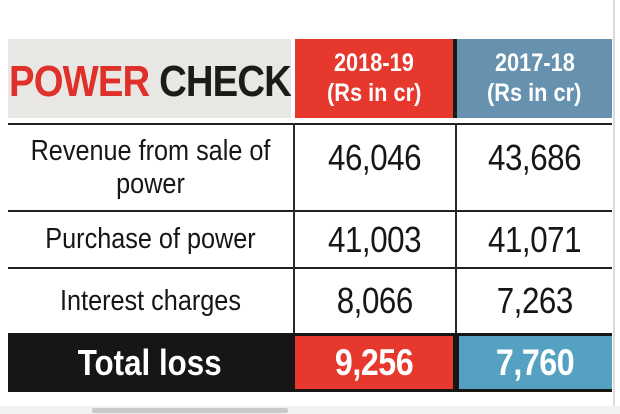 The width and height of the screenshot is (620, 414). What do you see at coordinates (534, 63) in the screenshot?
I see `column-header-2017-18-year: 2017-18` at bounding box center [534, 63].